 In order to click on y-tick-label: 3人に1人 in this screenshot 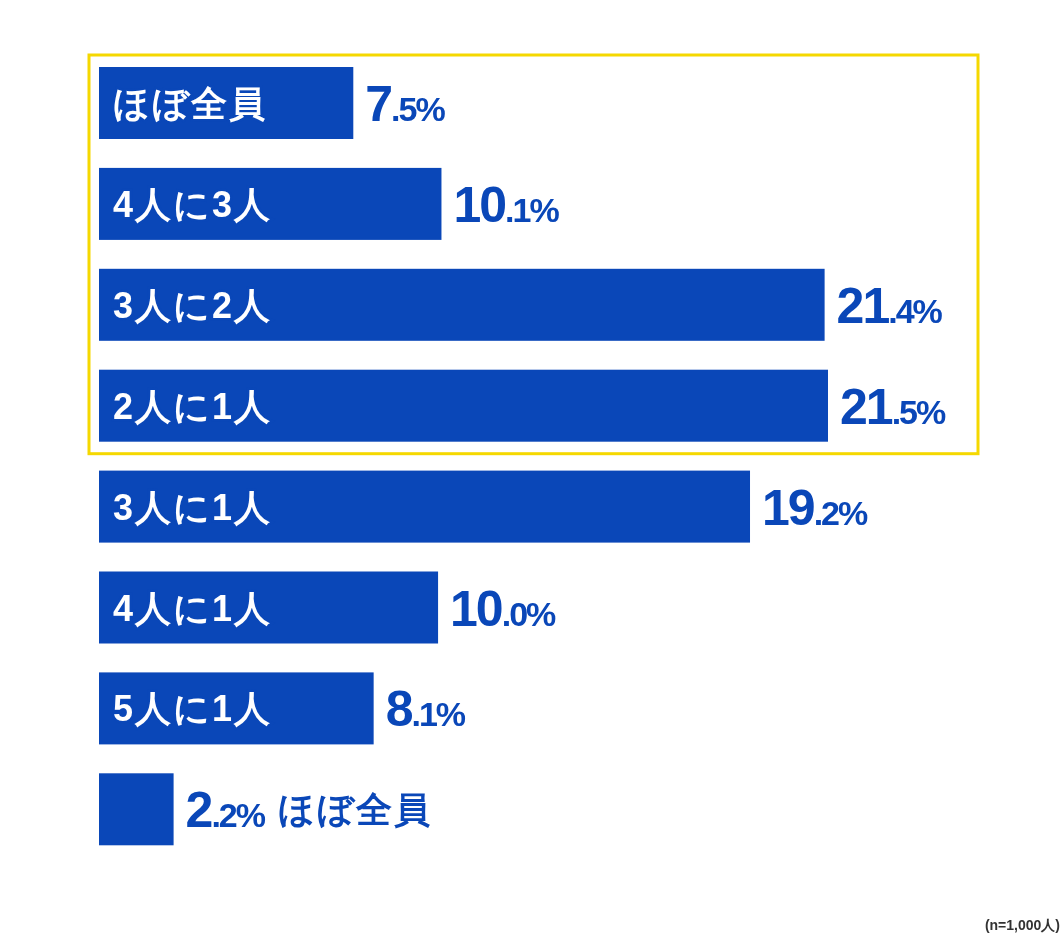, I will do `click(193, 507)`.